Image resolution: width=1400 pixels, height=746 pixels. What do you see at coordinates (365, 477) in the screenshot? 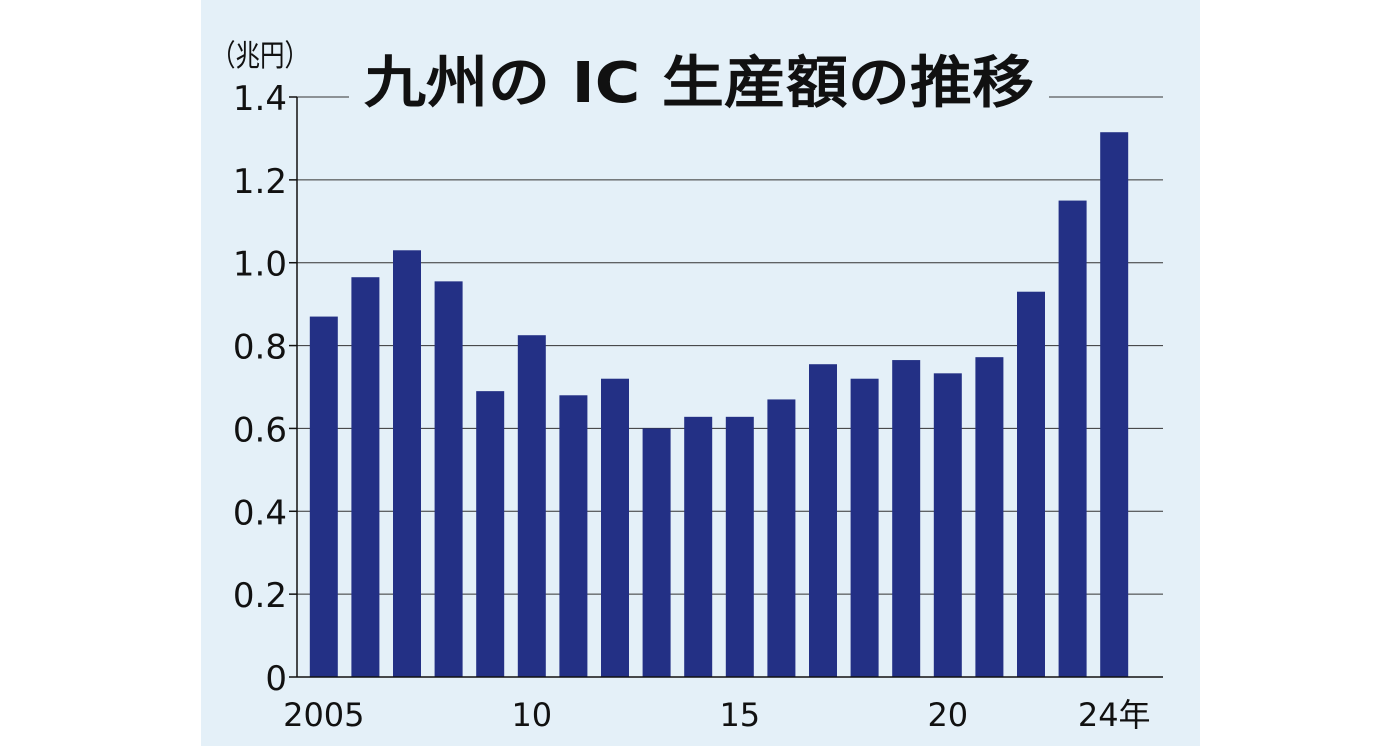
I see `bar-2006` at bounding box center [365, 477].